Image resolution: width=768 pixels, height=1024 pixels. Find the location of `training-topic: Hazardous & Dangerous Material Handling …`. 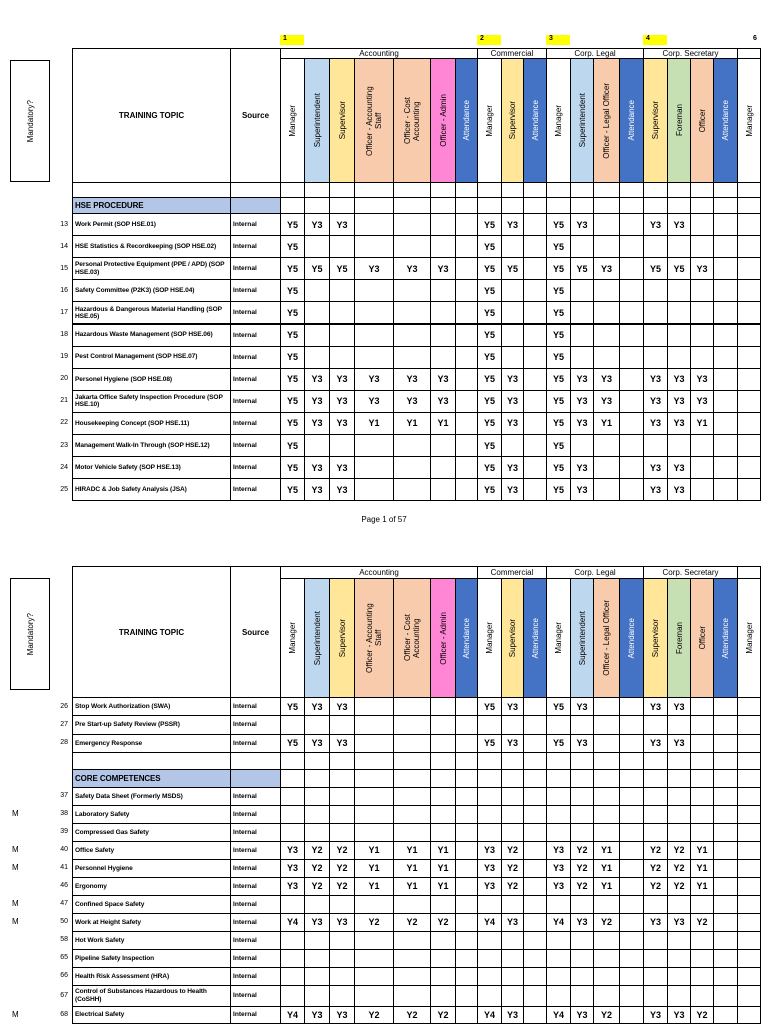

training-topic: Hazardous & Dangerous Material Handling … is located at coordinates (151, 313).